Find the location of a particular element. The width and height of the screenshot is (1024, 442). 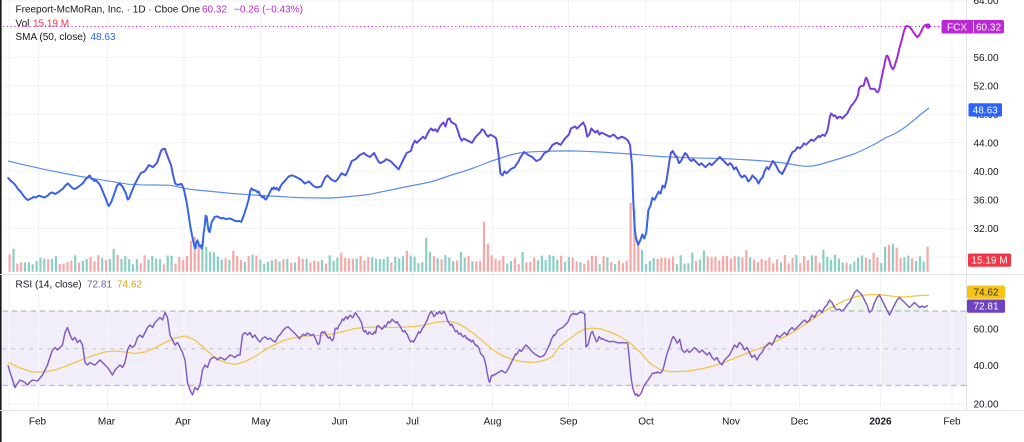

svg-text: Dec is located at coordinates (800, 422).